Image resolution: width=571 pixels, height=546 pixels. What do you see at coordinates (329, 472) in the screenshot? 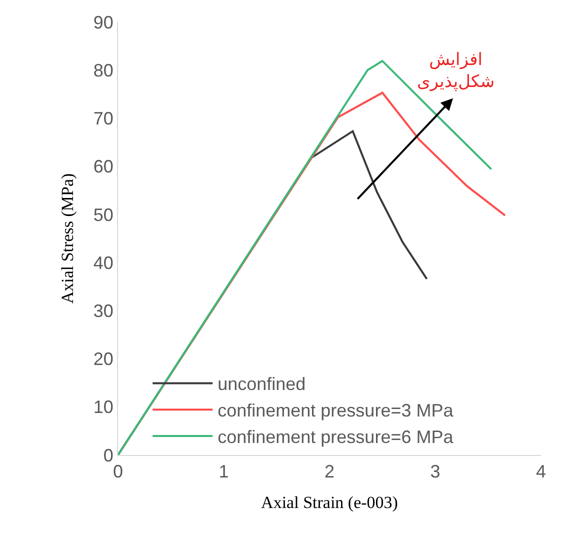
I see `x-tick-label: 2` at bounding box center [329, 472].